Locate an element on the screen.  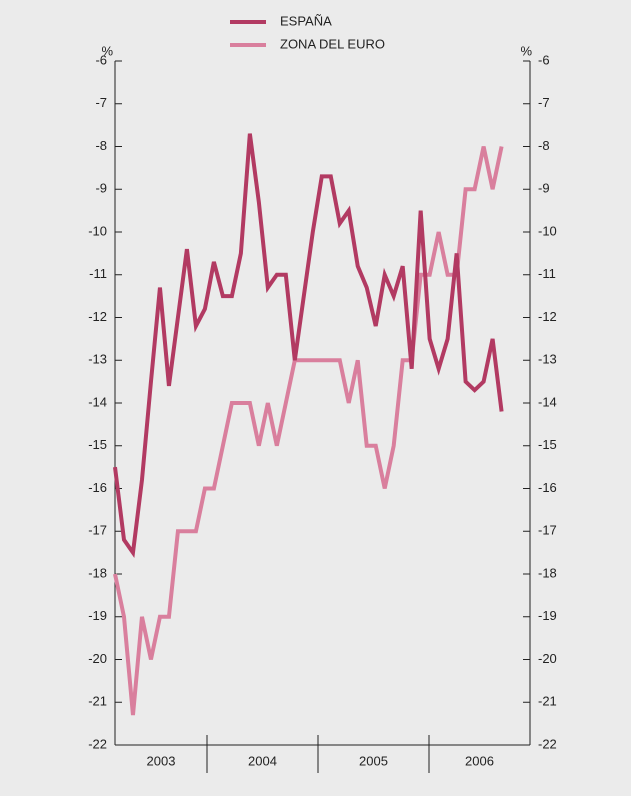
x-year-label: 2003 is located at coordinates (161, 760).